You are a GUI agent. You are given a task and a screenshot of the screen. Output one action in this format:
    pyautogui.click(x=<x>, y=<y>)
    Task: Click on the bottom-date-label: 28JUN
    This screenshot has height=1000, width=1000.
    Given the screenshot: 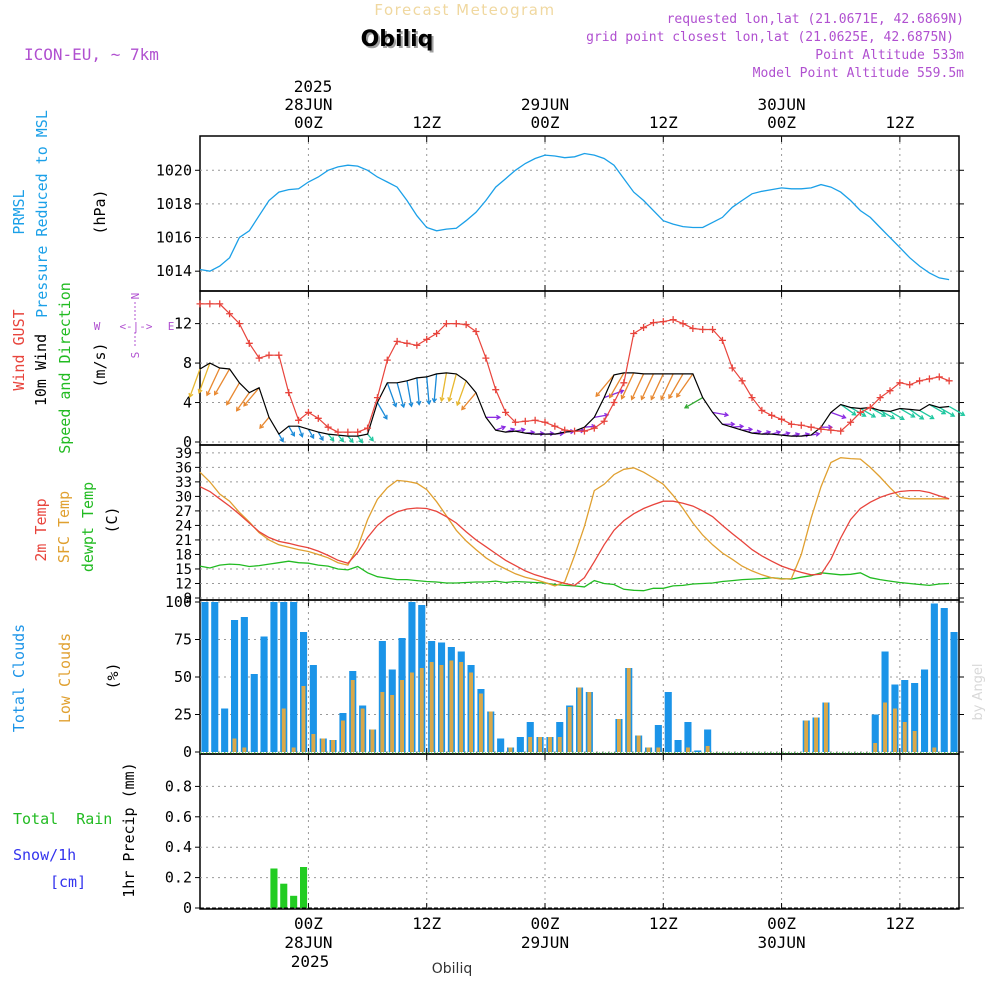 What is the action you would take?
    pyautogui.click(x=308, y=942)
    